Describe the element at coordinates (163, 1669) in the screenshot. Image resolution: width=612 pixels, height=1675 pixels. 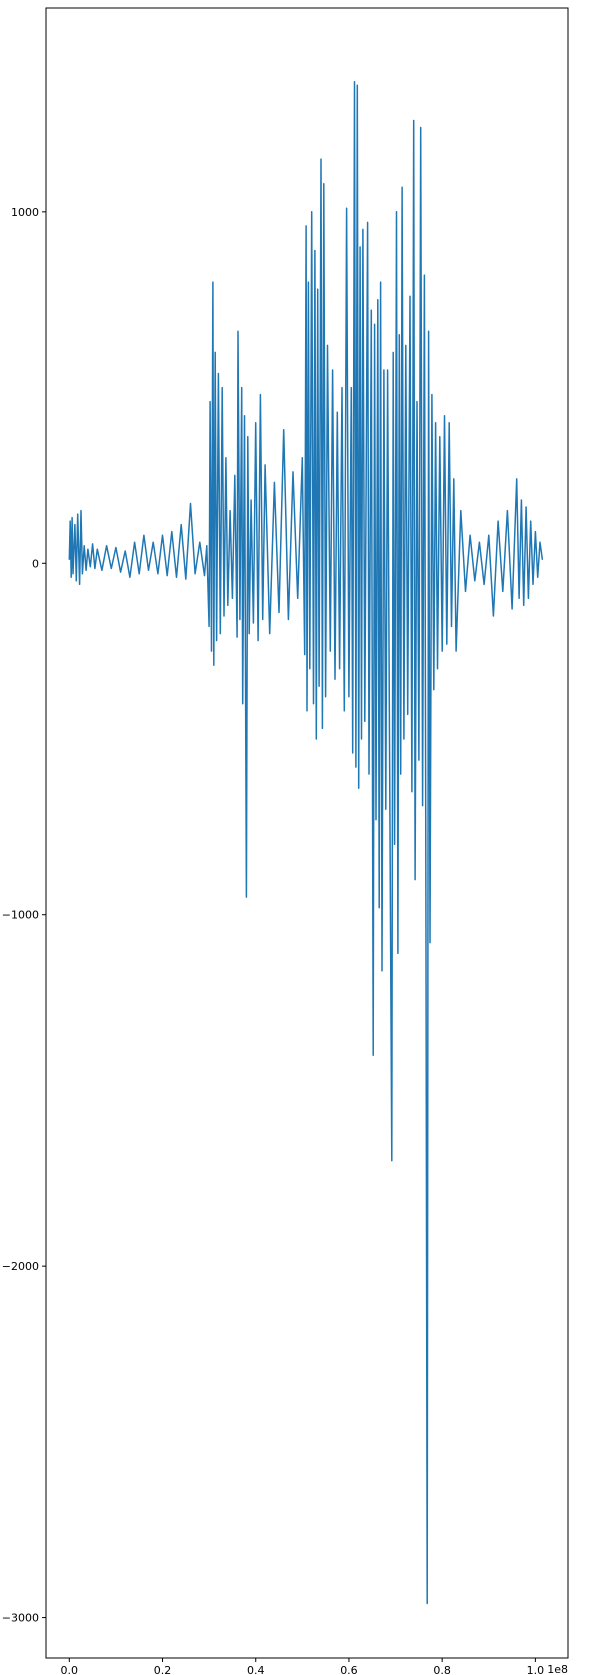
I see `x-tick-label: 0.2` at that location.